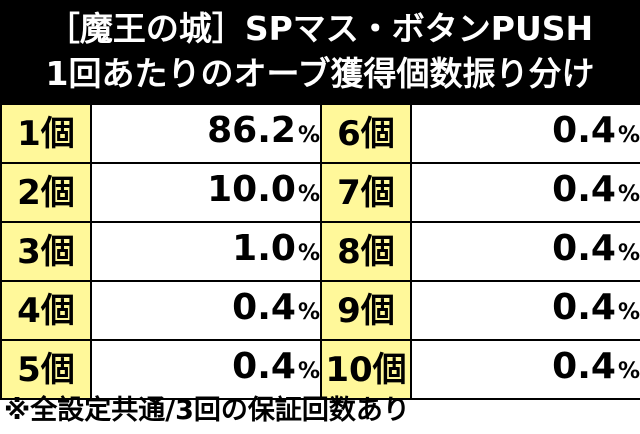  What do you see at coordinates (264, 248) in the screenshot?
I see `probability-value: 1.0` at bounding box center [264, 248].